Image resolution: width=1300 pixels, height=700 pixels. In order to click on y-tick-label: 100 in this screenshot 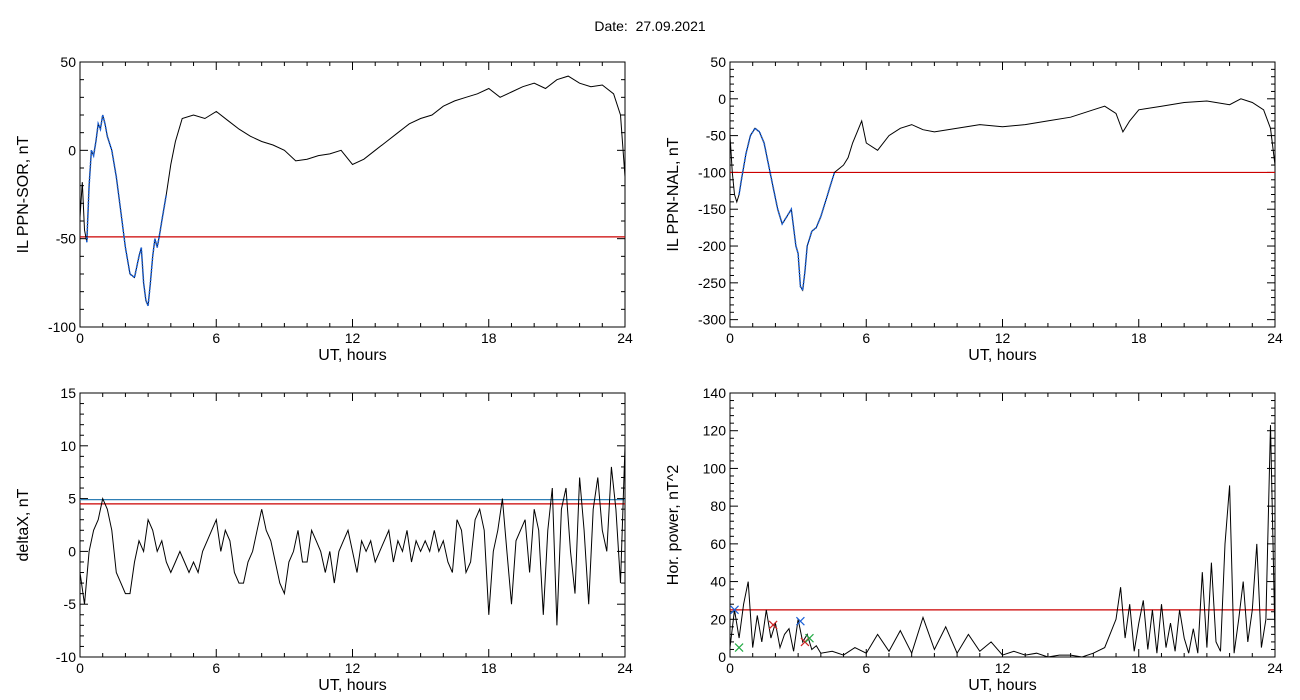, I will do `click(715, 468)`.